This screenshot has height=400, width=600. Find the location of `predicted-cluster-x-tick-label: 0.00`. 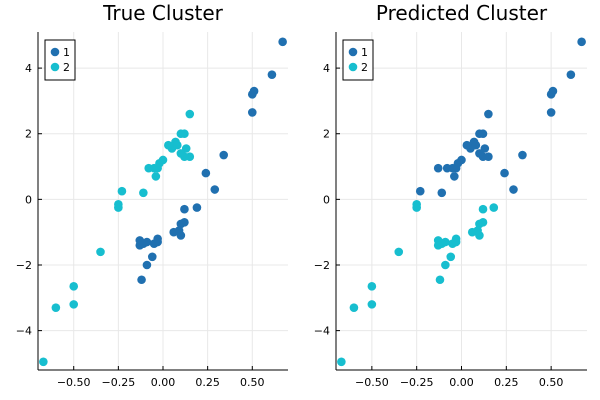

predicted-cluster-x-tick-label: 0.00 is located at coordinates (461, 382).